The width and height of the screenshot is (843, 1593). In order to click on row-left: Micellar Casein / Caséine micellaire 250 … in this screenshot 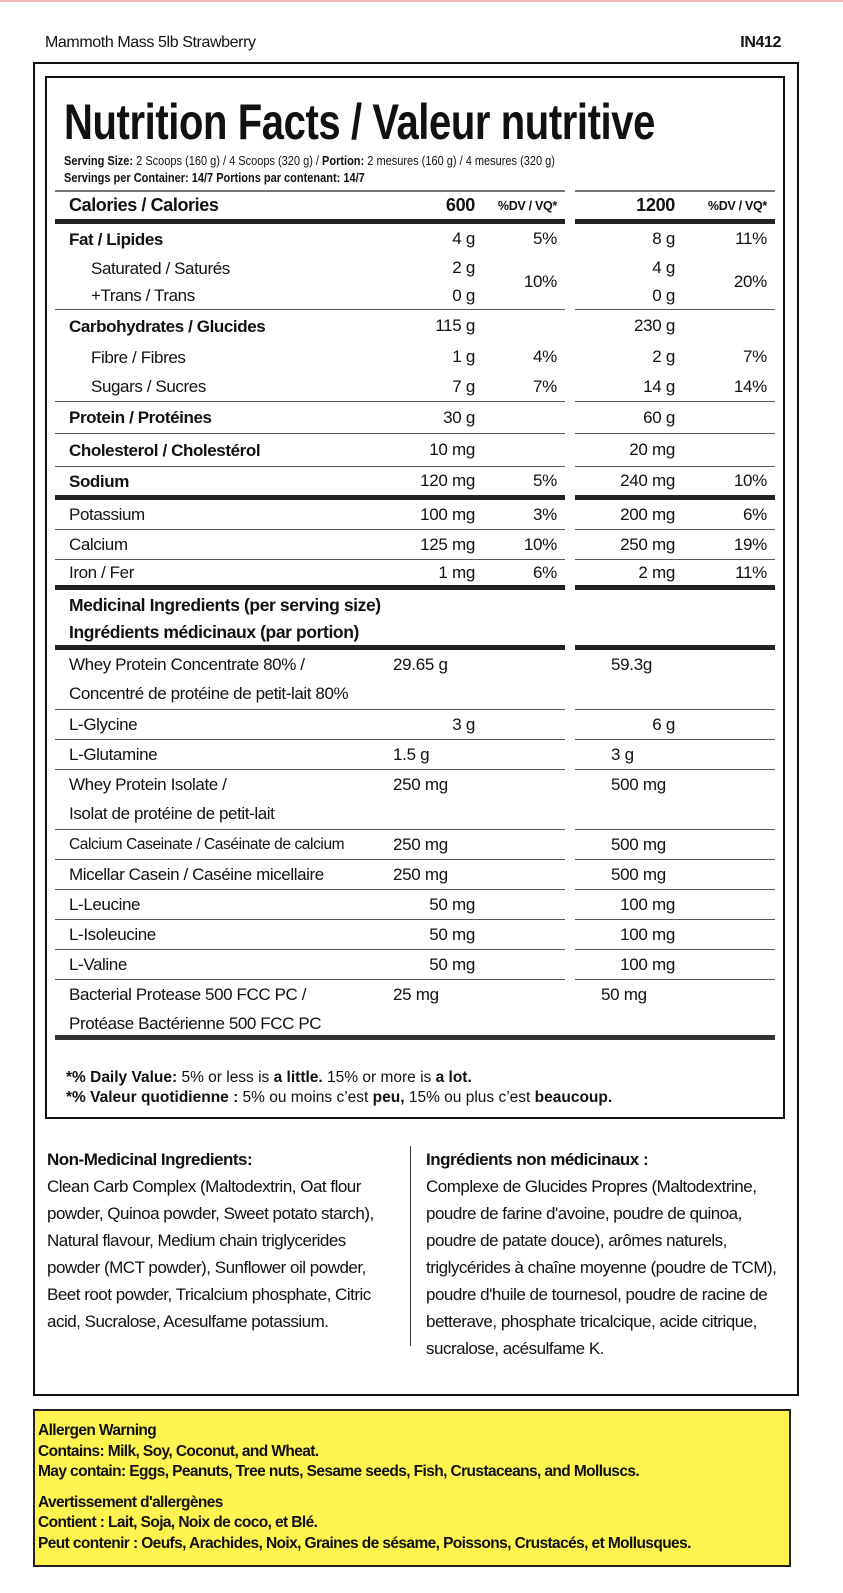, I will do `click(310, 875)`.